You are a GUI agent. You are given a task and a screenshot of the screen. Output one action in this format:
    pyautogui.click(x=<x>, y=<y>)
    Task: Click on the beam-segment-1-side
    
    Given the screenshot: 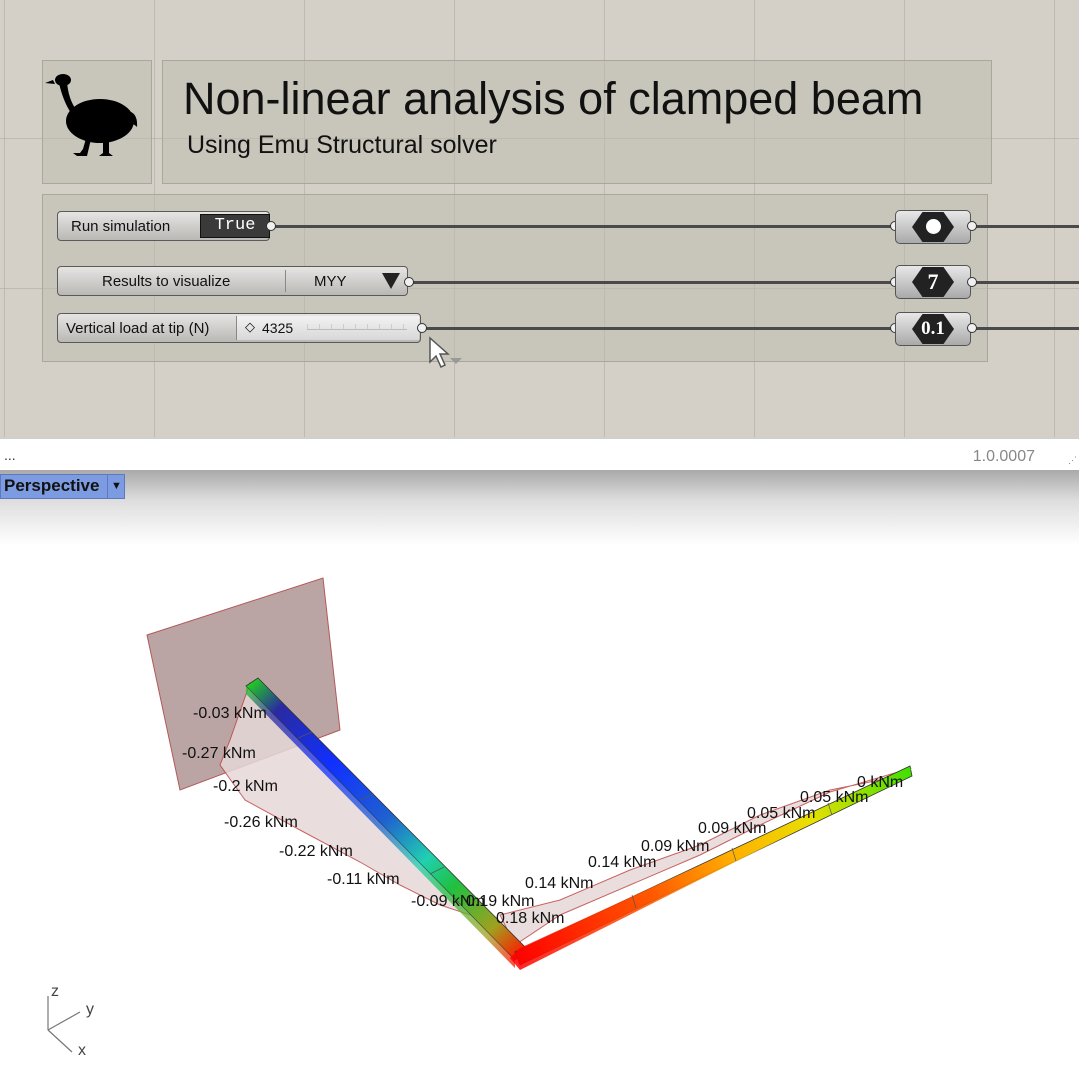 What is the action you would take?
    pyautogui.click(x=380, y=827)
    